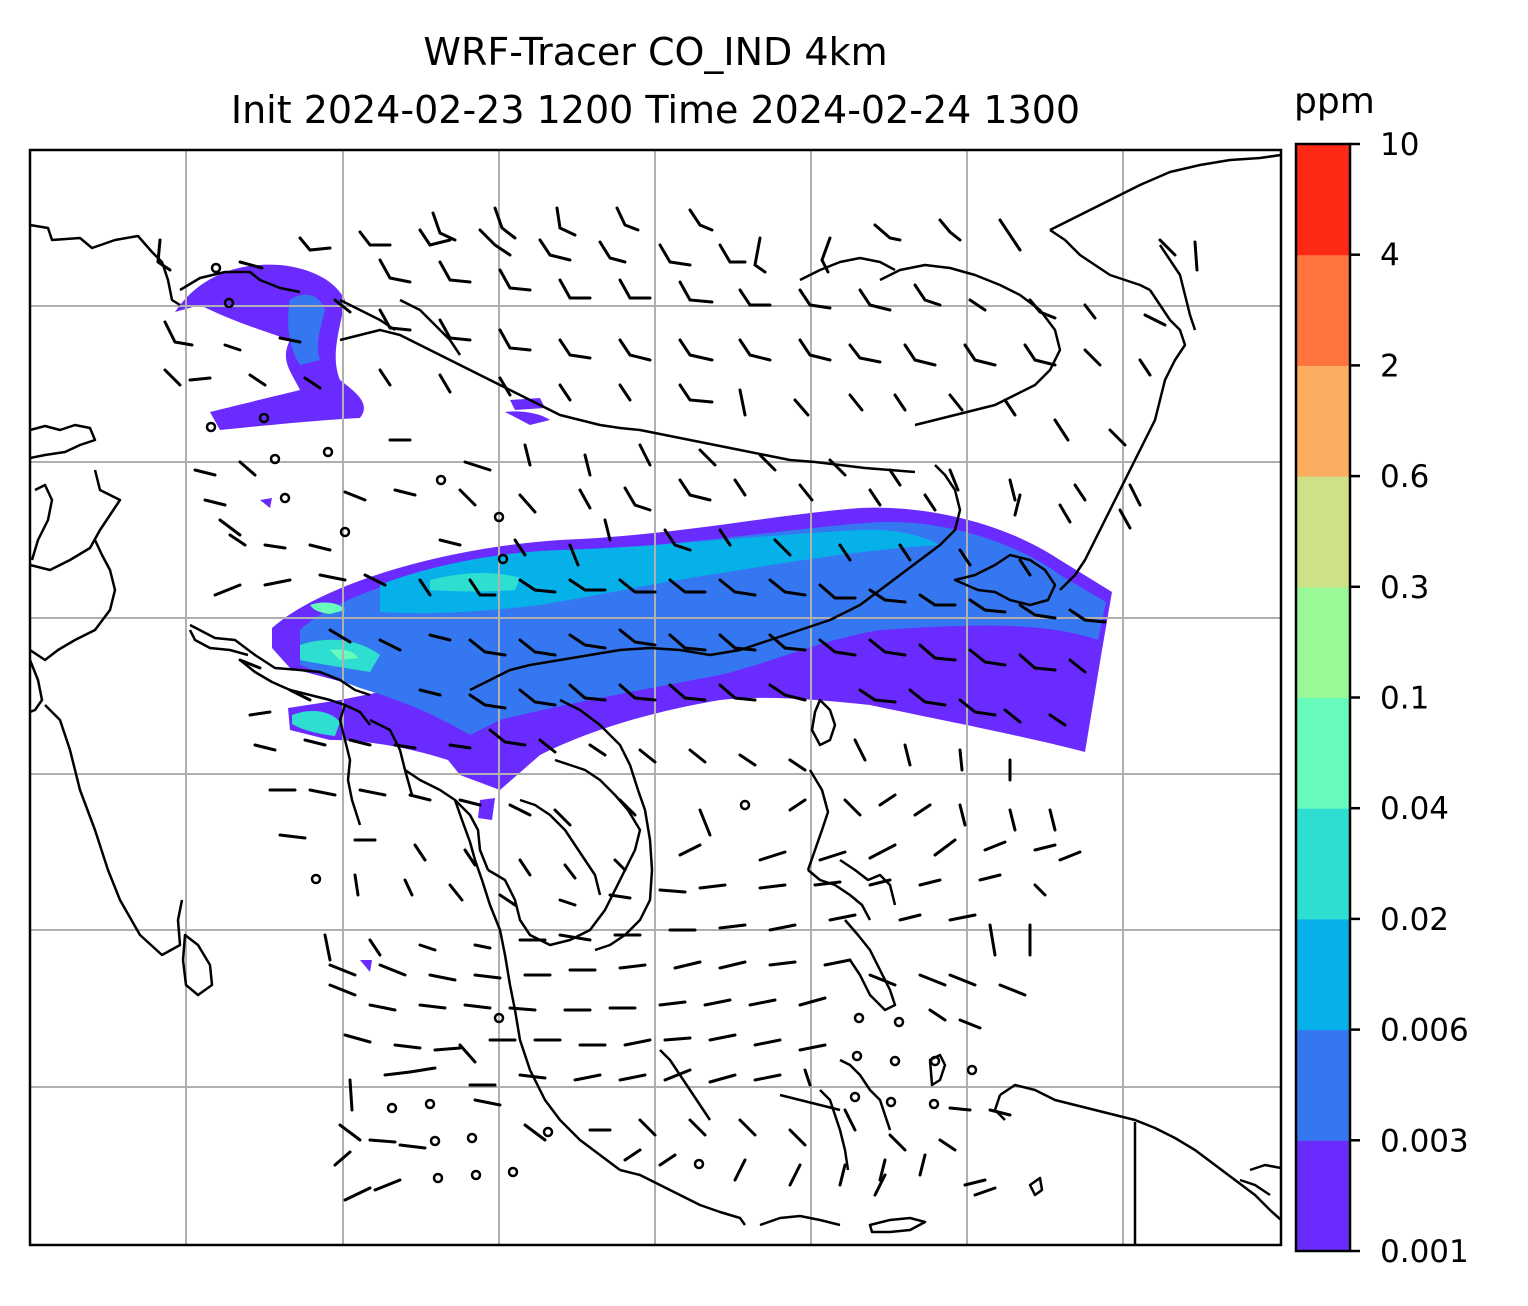 The height and width of the screenshot is (1306, 1528). I want to click on colorbar-tick-label: 10, so click(1399, 145).